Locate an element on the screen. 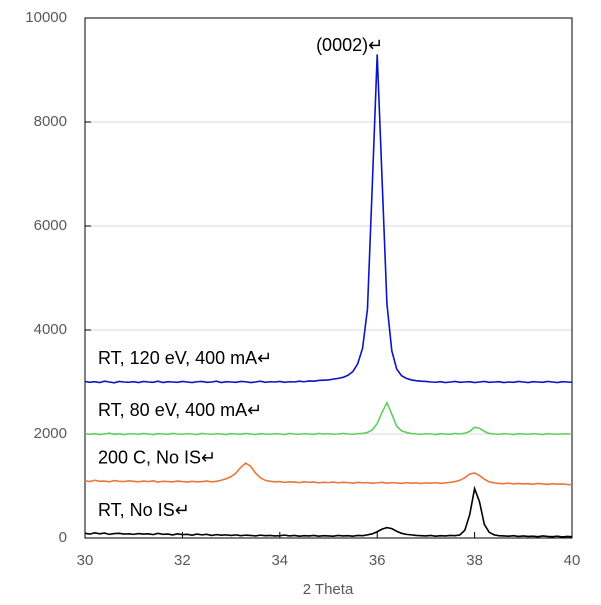 The height and width of the screenshot is (605, 601). x-tick-label: 38 is located at coordinates (474, 560).